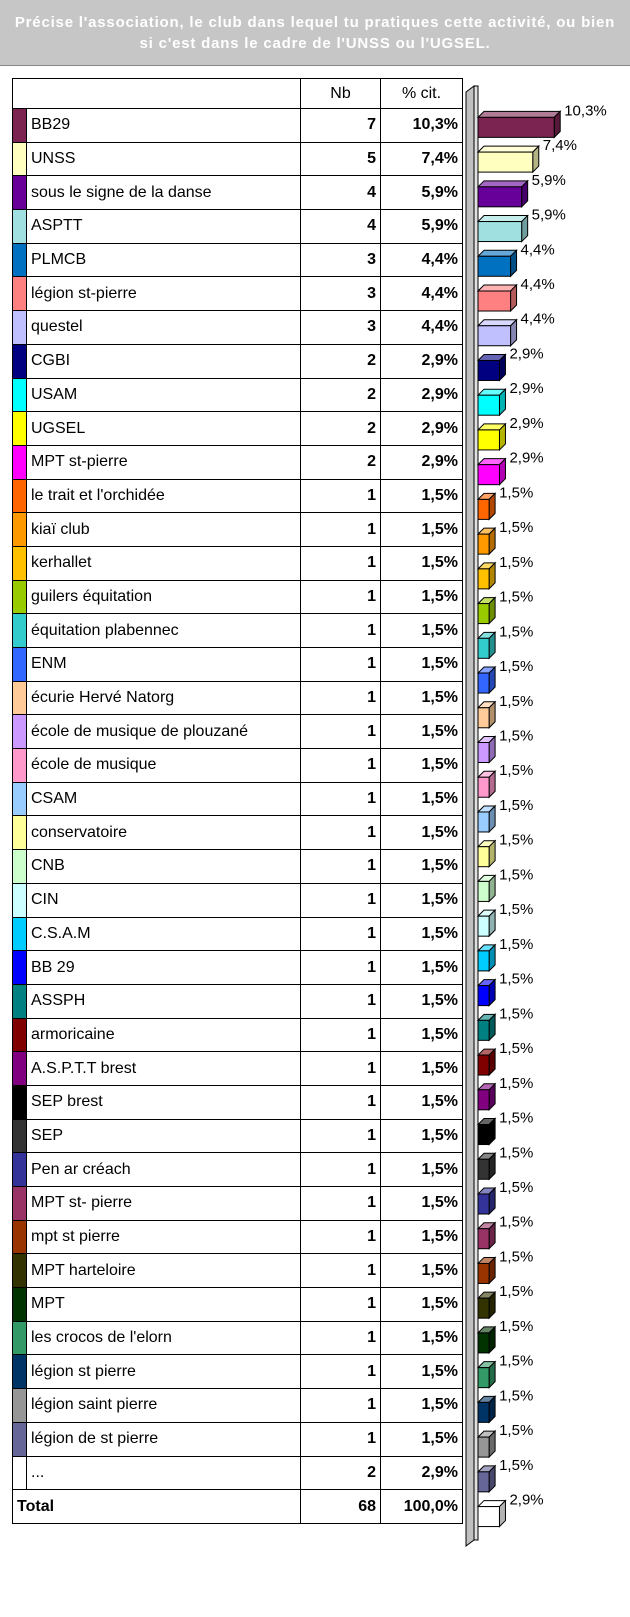 The height and width of the screenshot is (1617, 630). What do you see at coordinates (237, 1506) in the screenshot?
I see `total-row: Total 68 100,0%` at bounding box center [237, 1506].